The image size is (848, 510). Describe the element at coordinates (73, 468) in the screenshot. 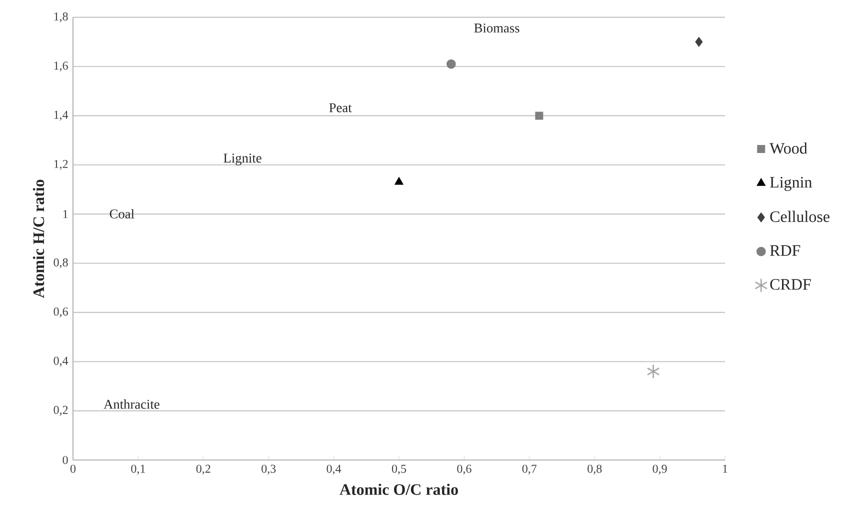

I see `x-tick-label: 0` at that location.